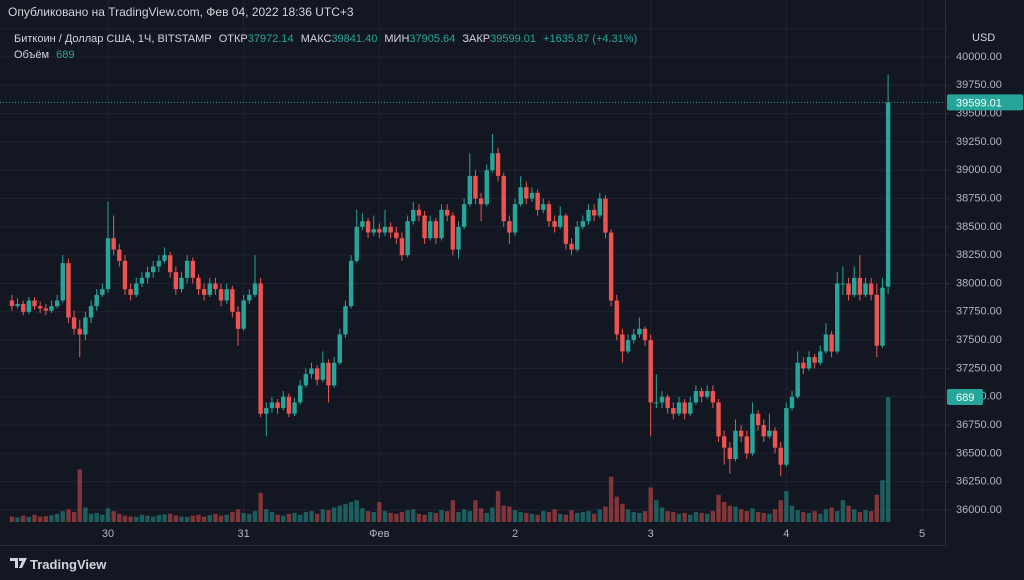 This screenshot has width=1024, height=580. I want to click on y-tick-label: 38500.00, so click(979, 227).